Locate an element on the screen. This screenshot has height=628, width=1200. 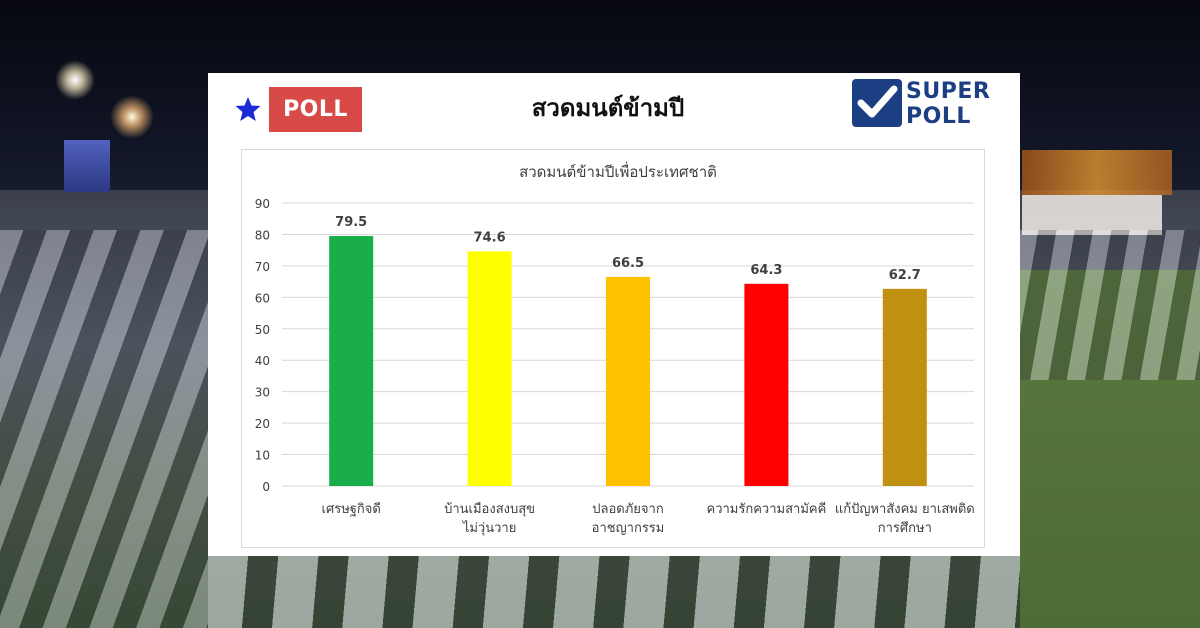
x-tick-label: ปลอดภัยจาก is located at coordinates (627, 509).